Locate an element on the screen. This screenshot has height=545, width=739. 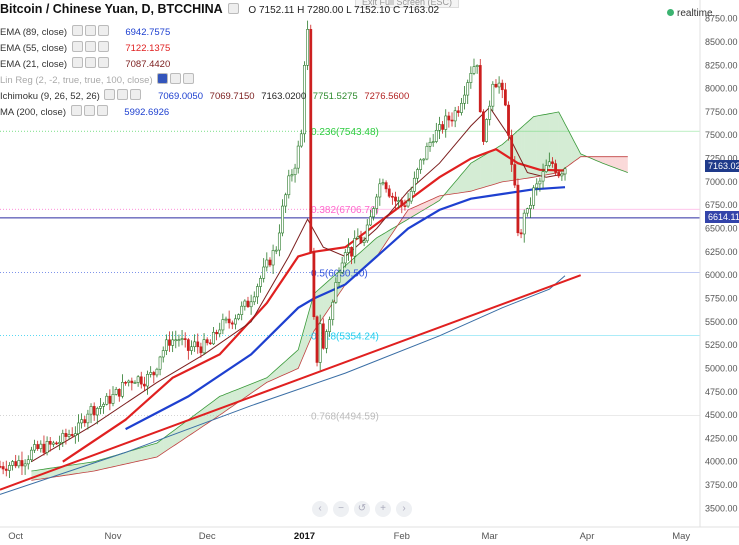
y-tick-label: 8750.00 is located at coordinates (721, 19).